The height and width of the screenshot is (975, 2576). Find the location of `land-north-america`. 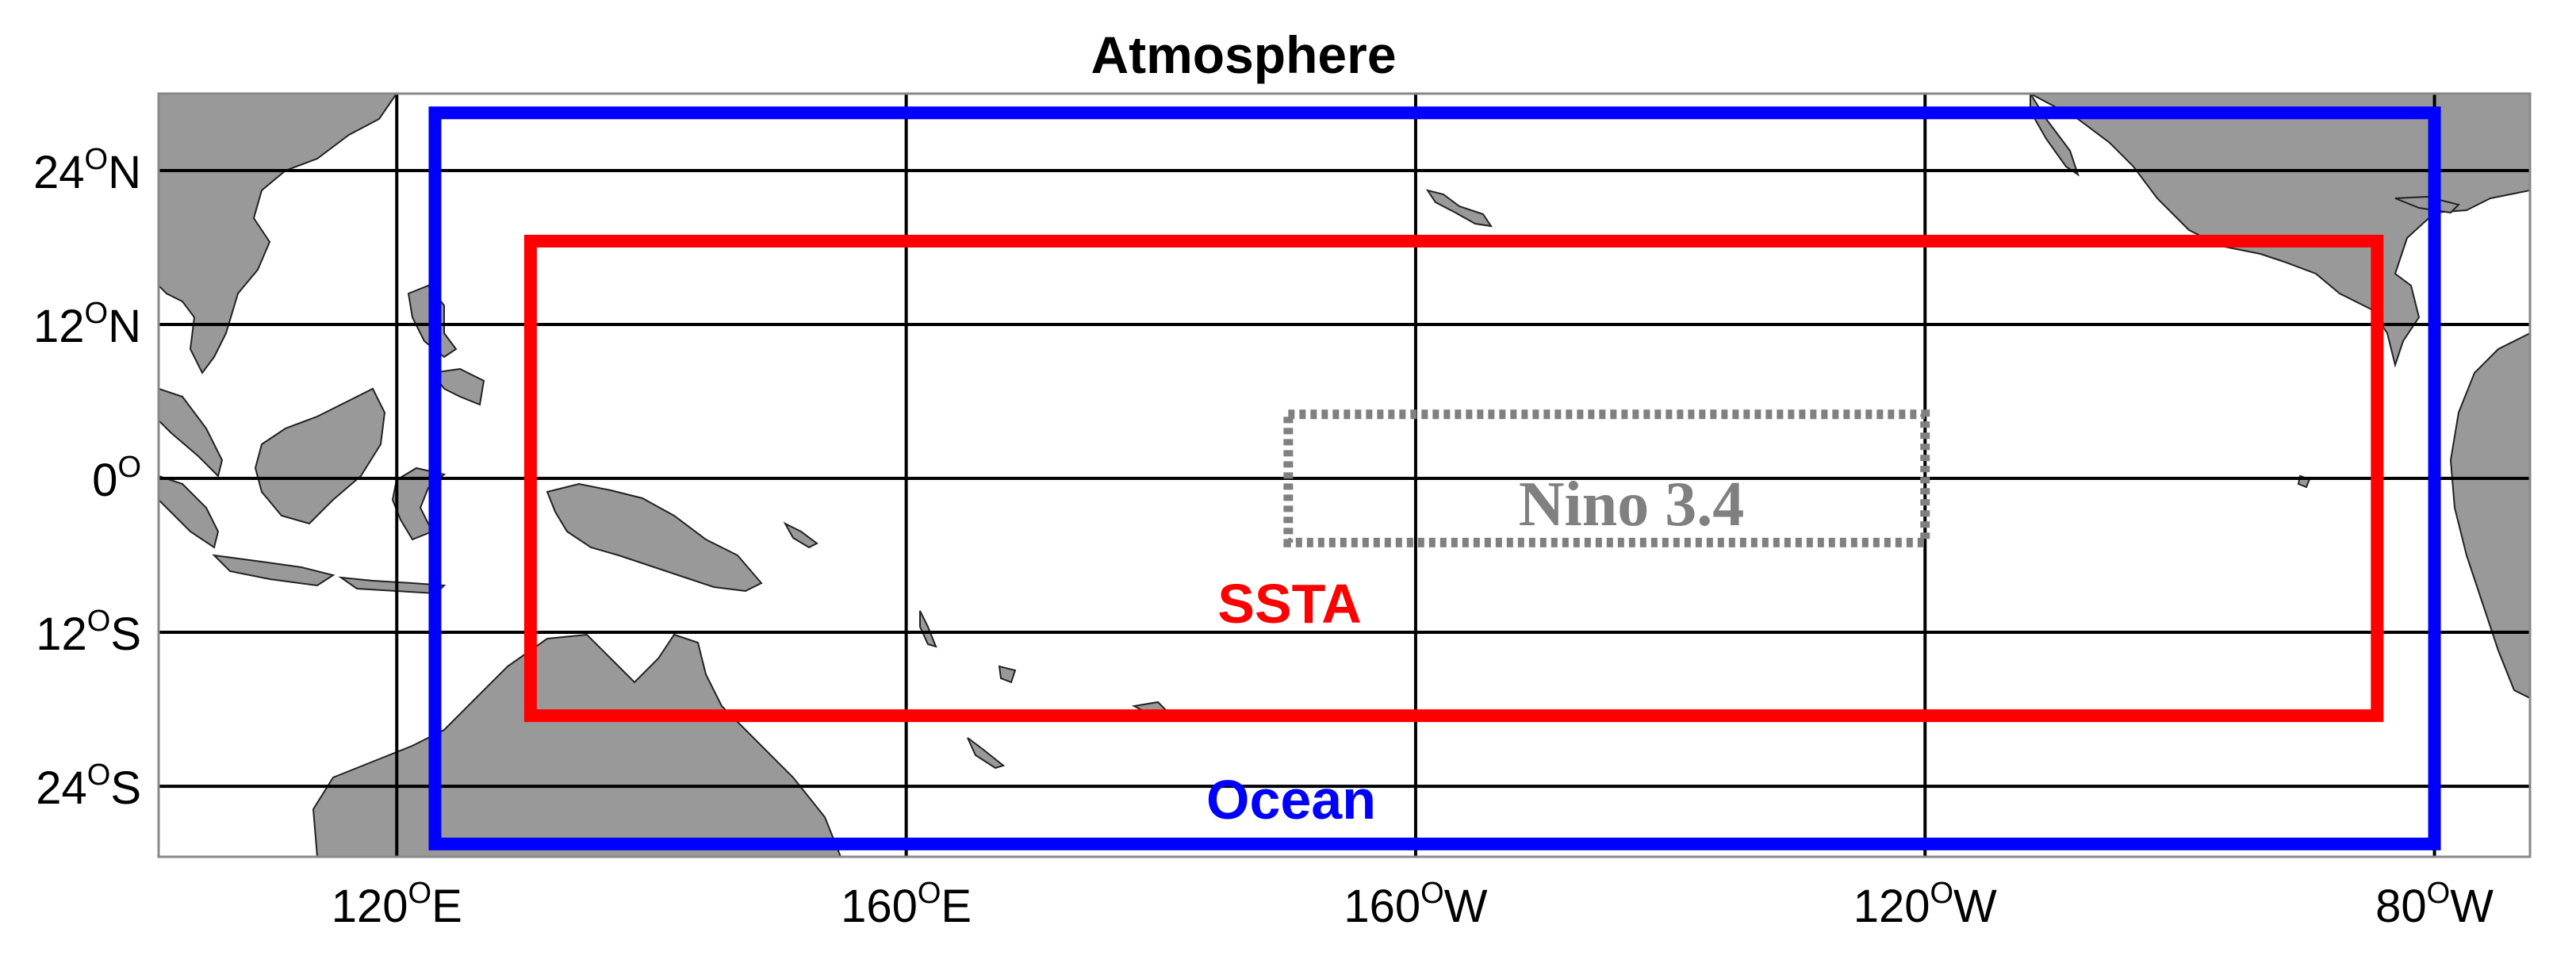

land-north-america is located at coordinates (2280, 231).